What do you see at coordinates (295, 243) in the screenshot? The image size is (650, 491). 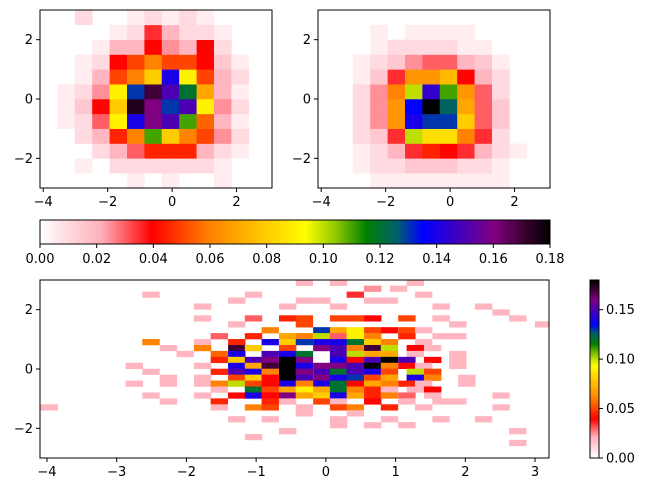 I see `horizontal-colorbar: 0.00 0.02 0.04 0.06 0.08 0.10 0.12 0.14 0.16 0.18` at bounding box center [295, 243].